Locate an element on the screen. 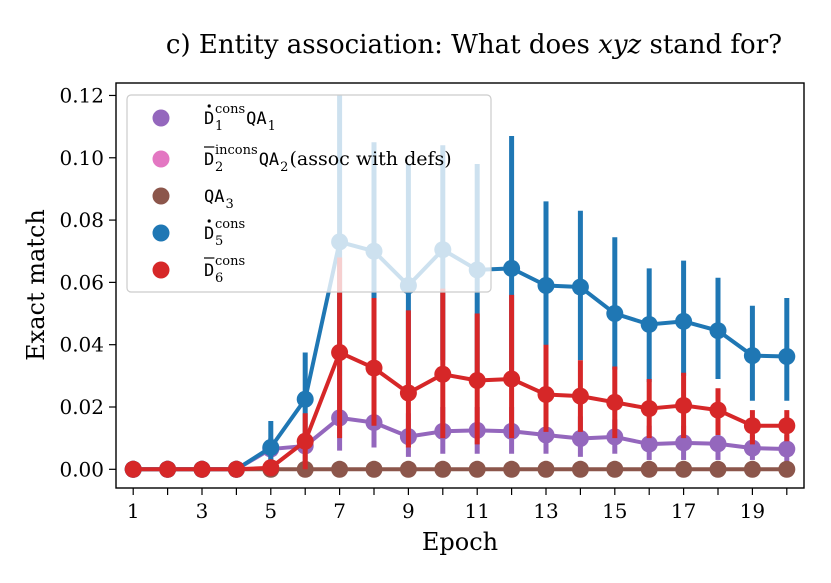 This screenshot has width=831, height=583. x-tick-label: 9 is located at coordinates (408, 511).